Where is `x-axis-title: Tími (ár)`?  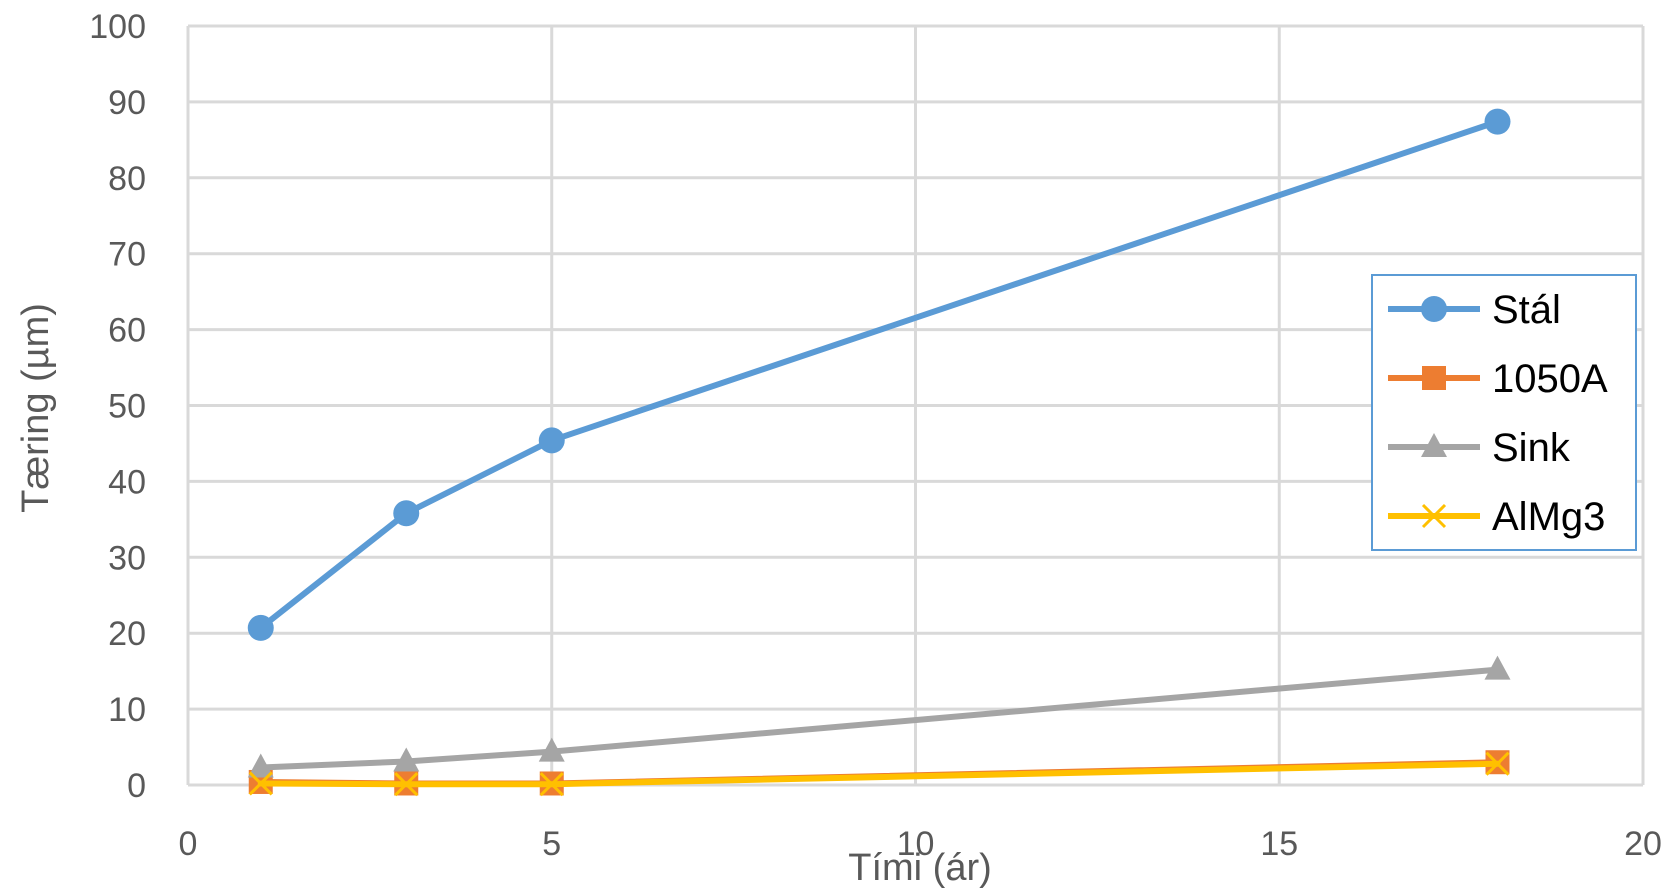 x-axis-title: Tími (ár) is located at coordinates (920, 868).